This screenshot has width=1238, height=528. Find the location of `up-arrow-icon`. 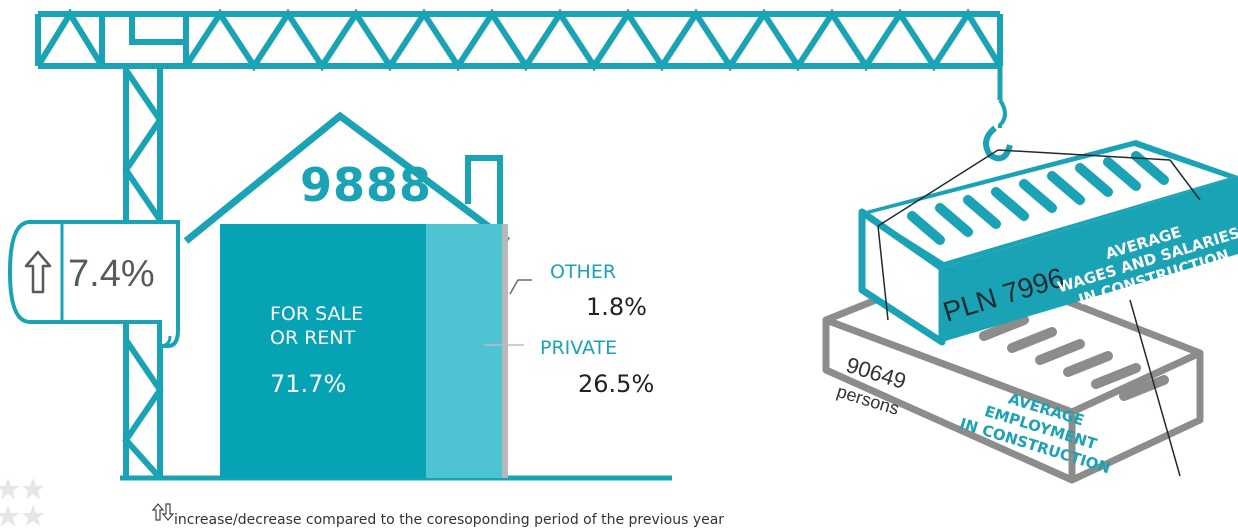

up-arrow-icon is located at coordinates (38, 272).